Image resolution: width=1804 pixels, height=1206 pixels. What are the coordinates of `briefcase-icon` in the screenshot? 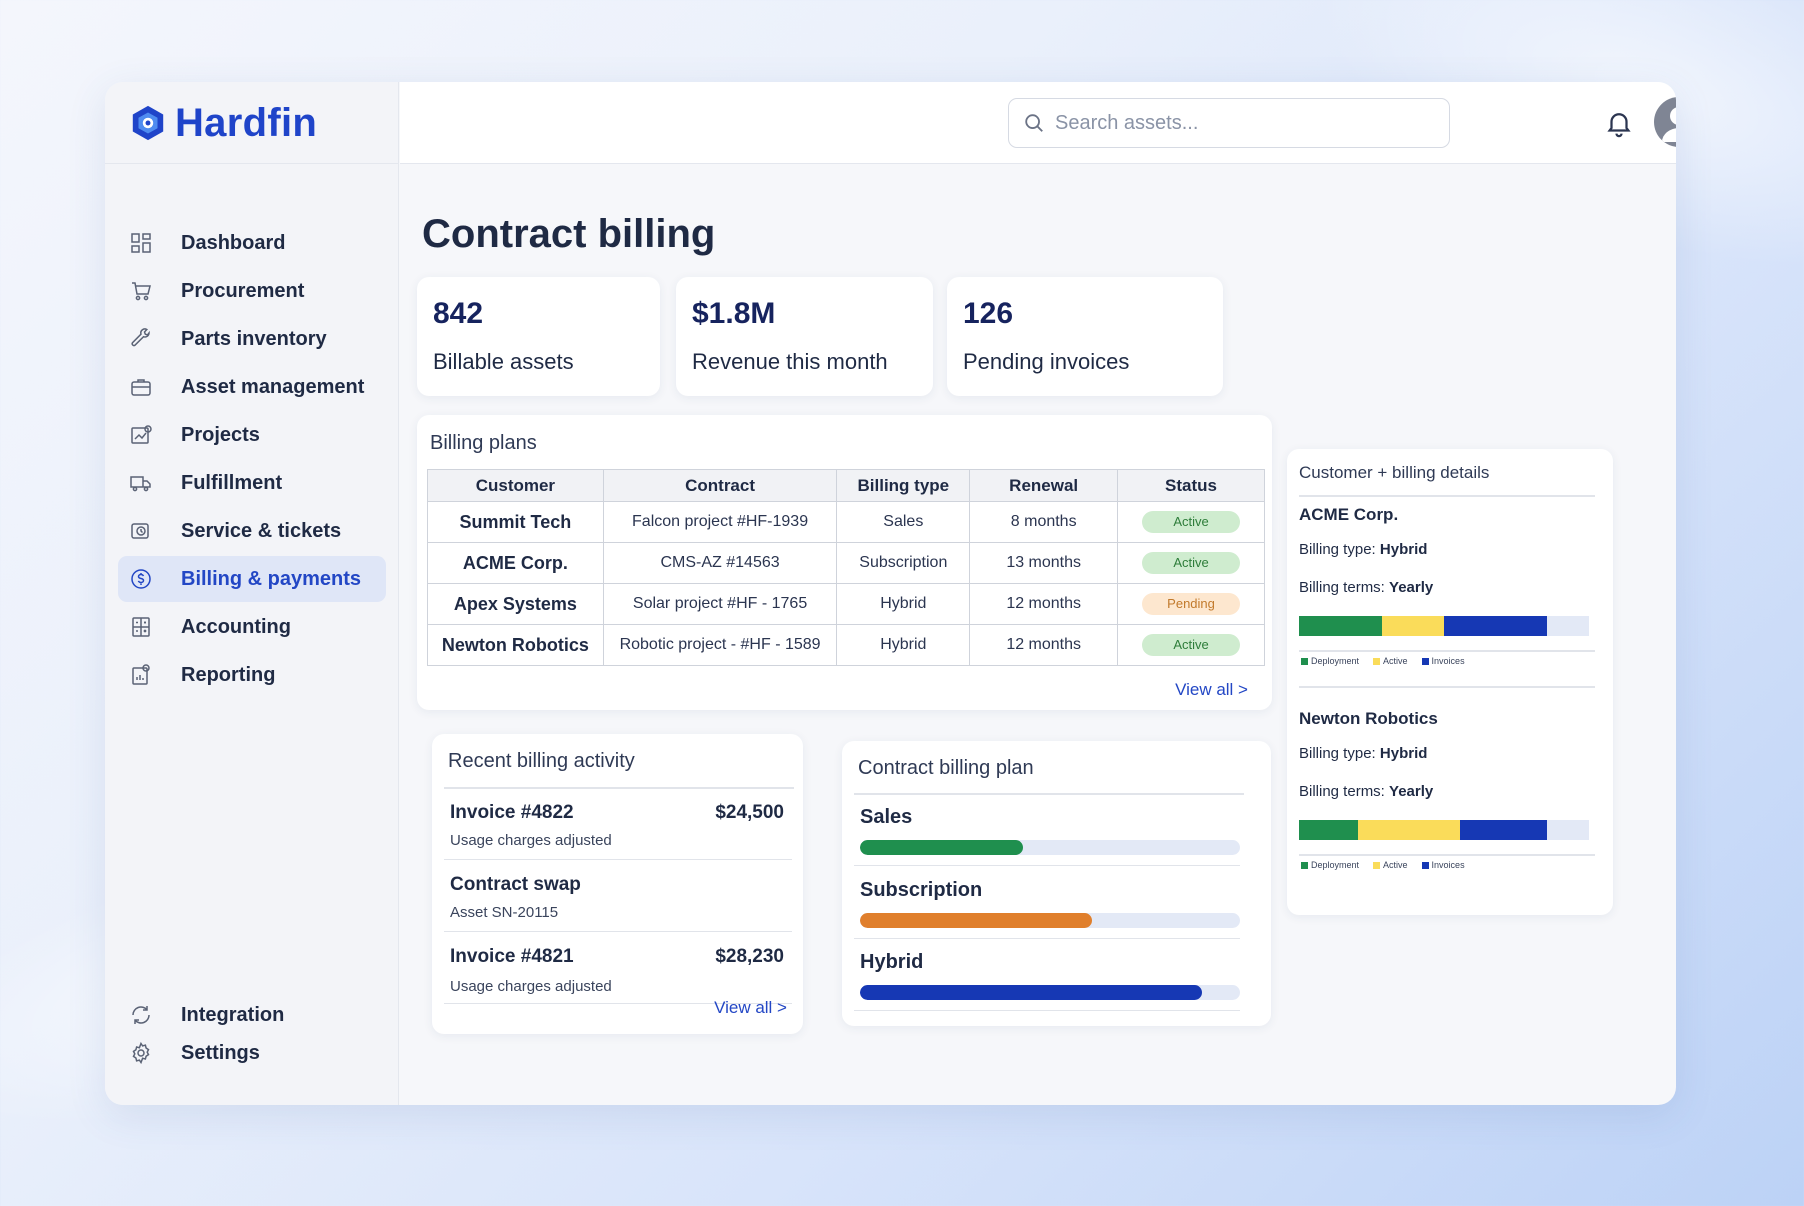 It's located at (141, 387).